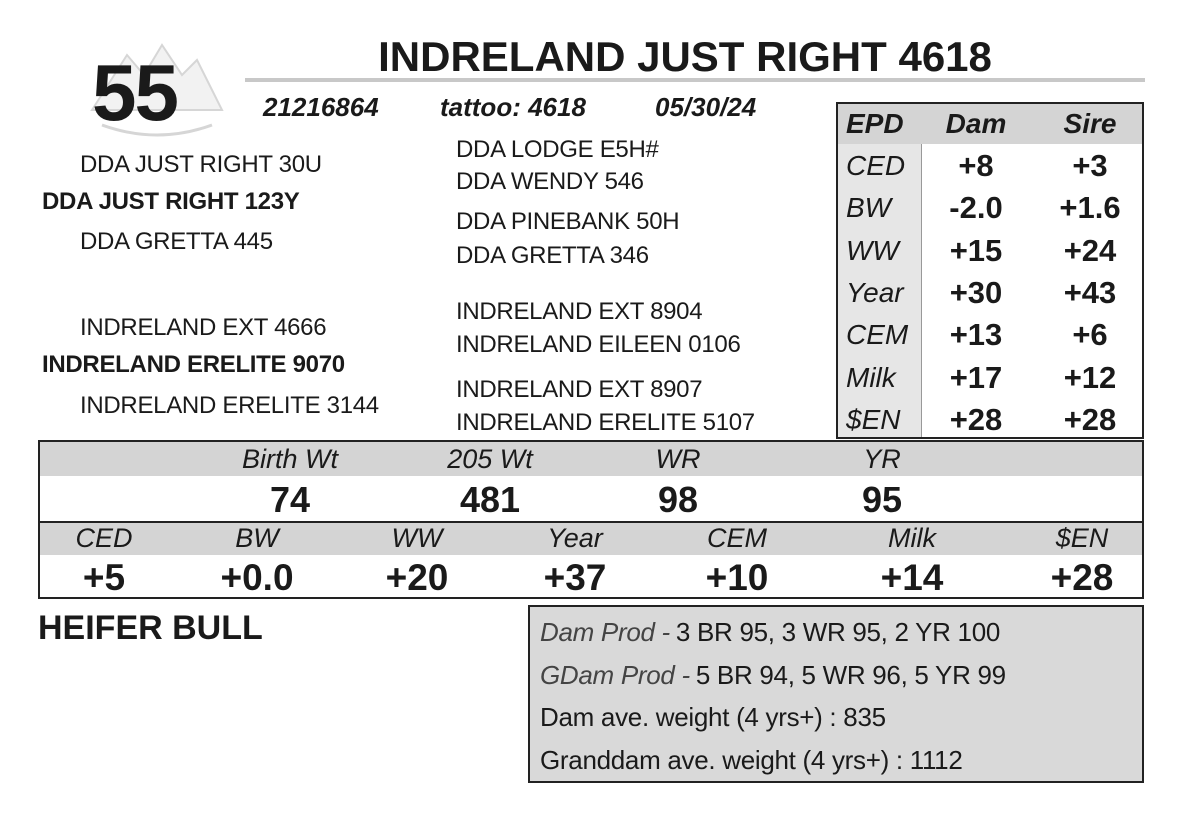 The image size is (1190, 825). What do you see at coordinates (1090, 335) in the screenshot?
I see `epd-value: +6` at bounding box center [1090, 335].